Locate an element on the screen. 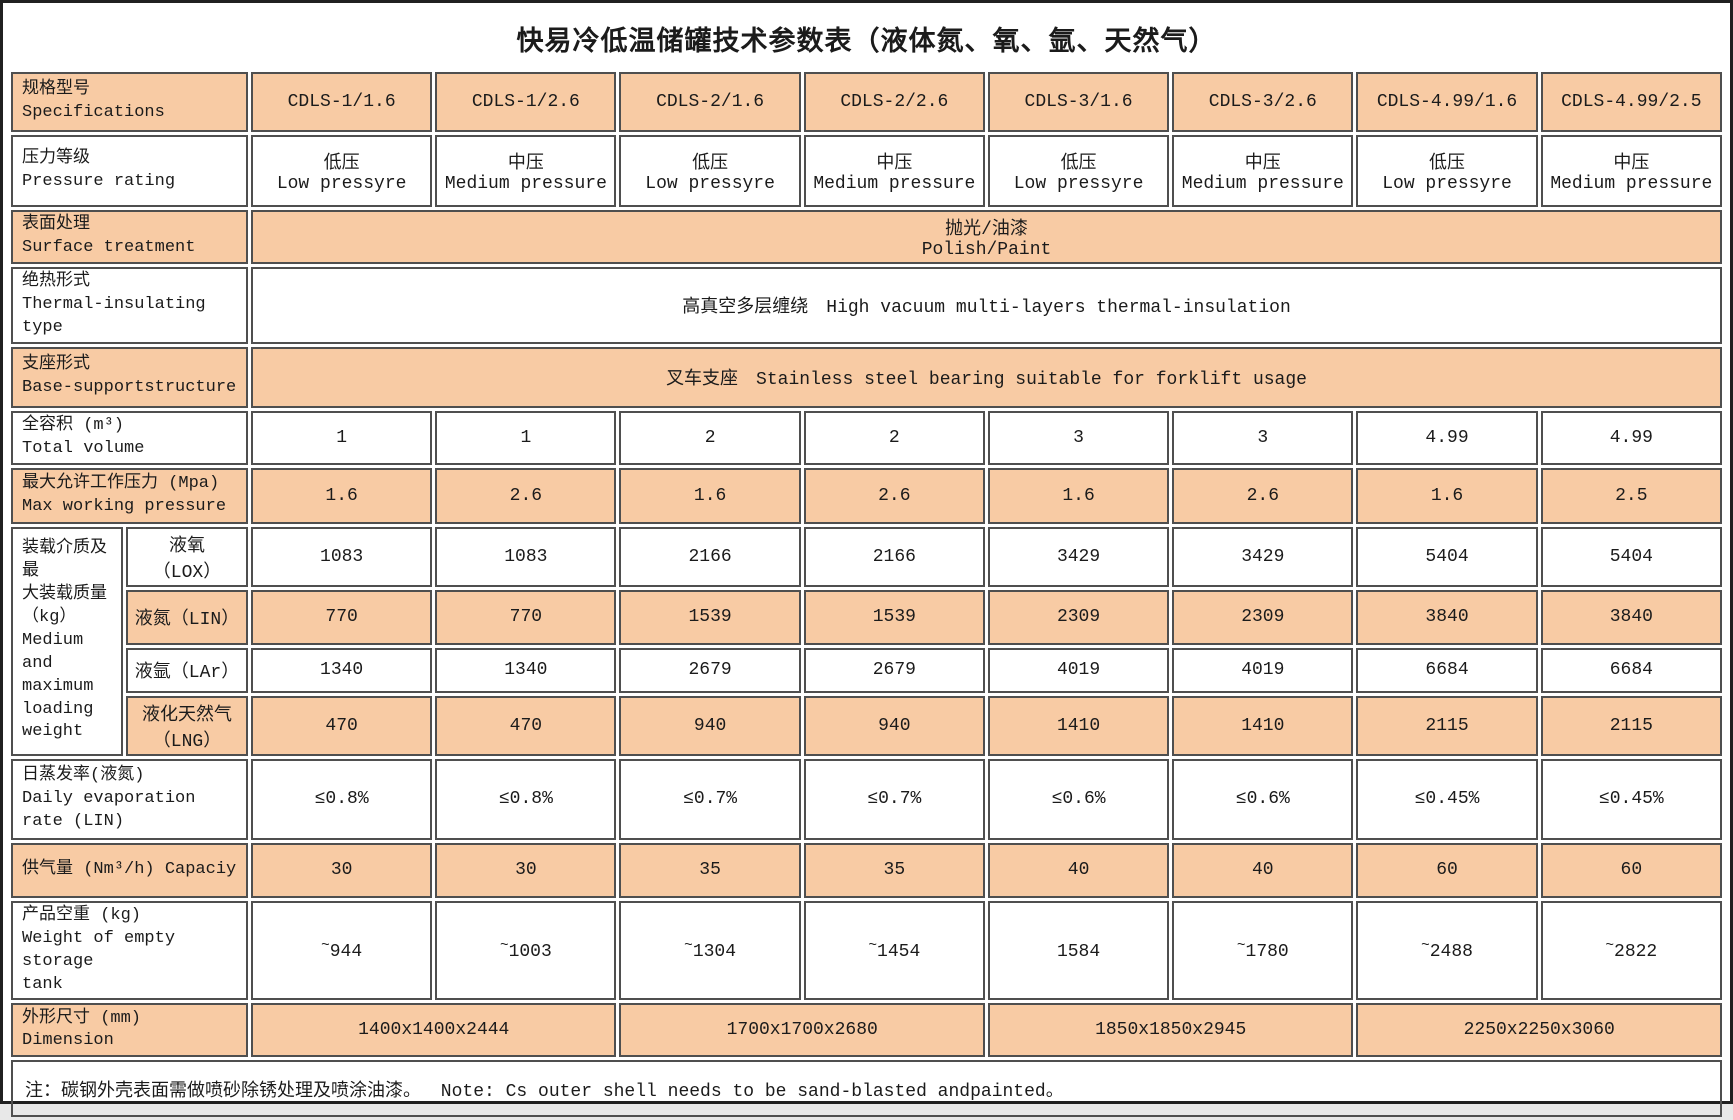 Image resolution: width=1733 pixels, height=1120 pixels. weight-number: 1584 is located at coordinates (1078, 952).